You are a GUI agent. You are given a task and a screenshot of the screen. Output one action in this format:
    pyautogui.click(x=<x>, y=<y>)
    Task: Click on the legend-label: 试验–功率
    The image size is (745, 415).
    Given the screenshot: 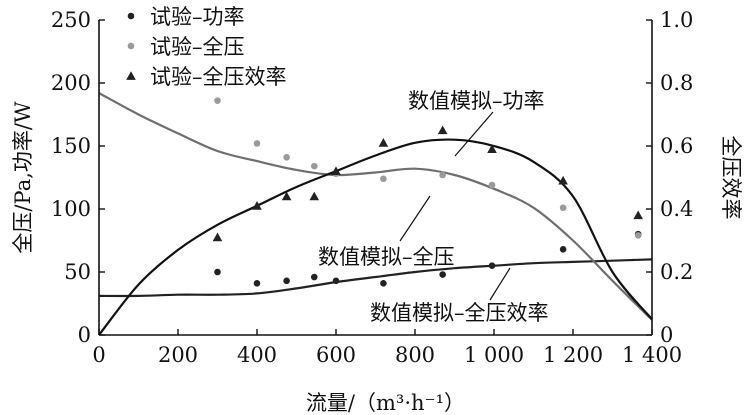 What is the action you would take?
    pyautogui.click(x=197, y=17)
    